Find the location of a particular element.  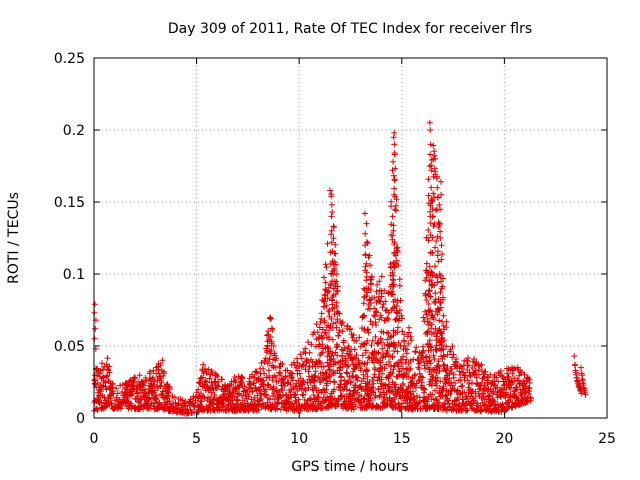

y-tick-label: 0.1 is located at coordinates (74, 275).